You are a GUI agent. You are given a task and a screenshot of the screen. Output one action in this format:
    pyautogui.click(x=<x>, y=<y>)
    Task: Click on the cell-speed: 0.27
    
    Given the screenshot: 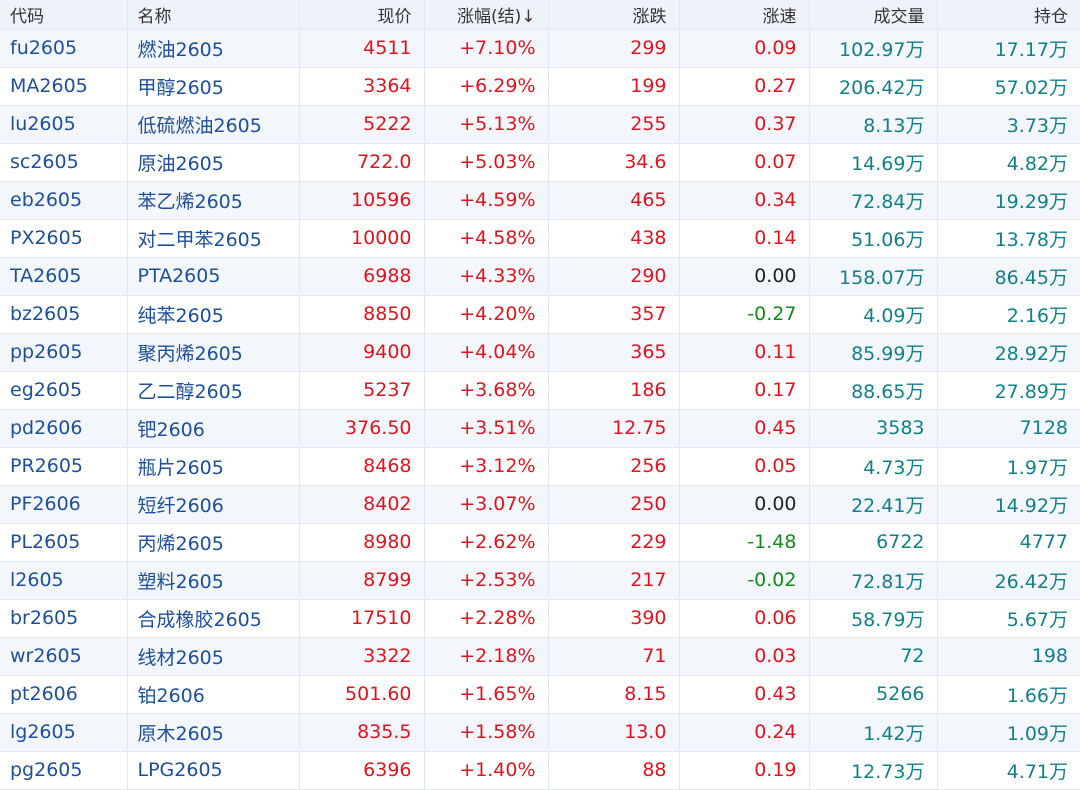 What is the action you would take?
    pyautogui.click(x=744, y=86)
    